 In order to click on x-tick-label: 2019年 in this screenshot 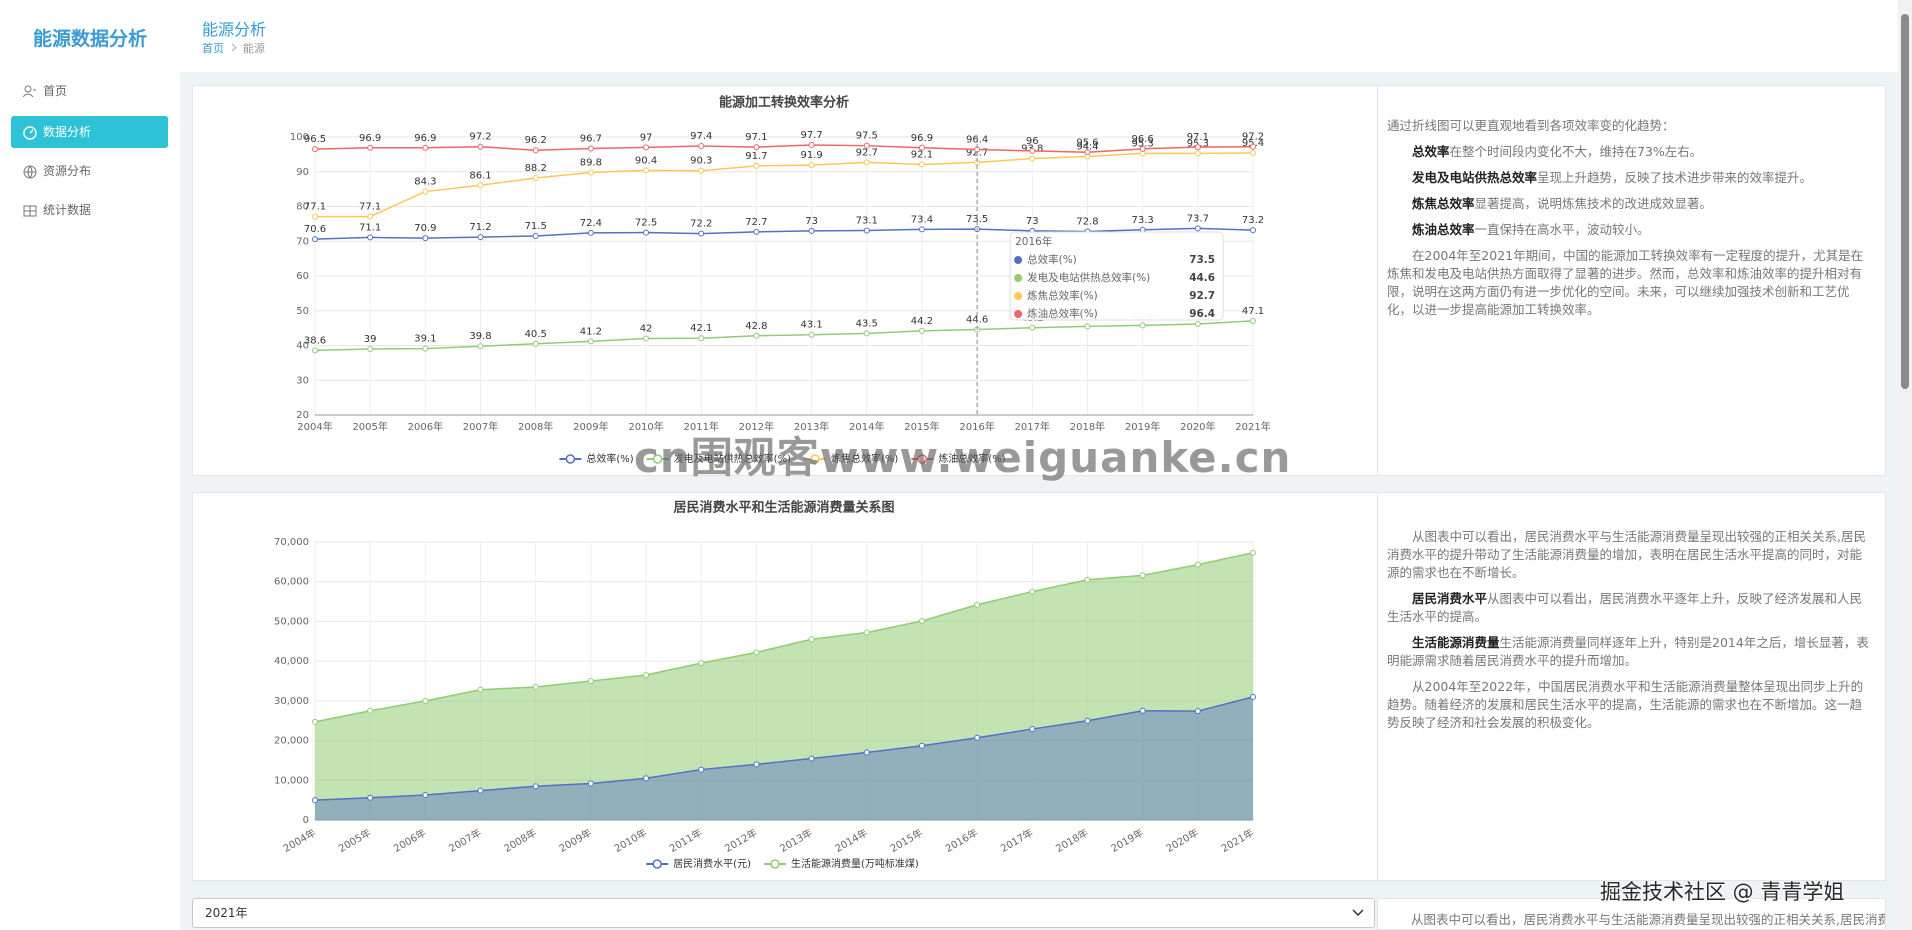, I will do `click(1126, 840)`.